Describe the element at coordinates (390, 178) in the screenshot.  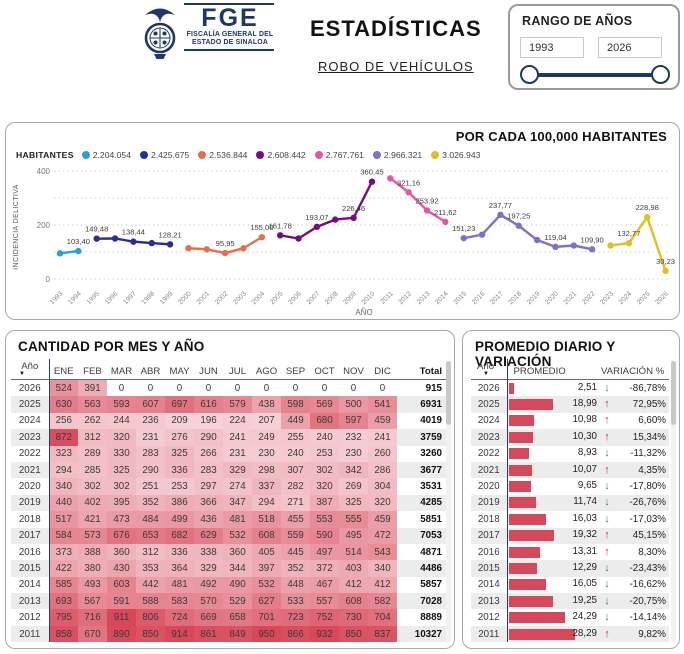
I see `data-point-2011` at that location.